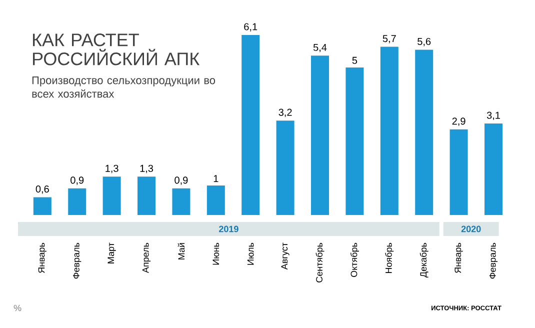  What do you see at coordinates (320, 48) in the screenshot?
I see `data-label: 5,4` at bounding box center [320, 48].